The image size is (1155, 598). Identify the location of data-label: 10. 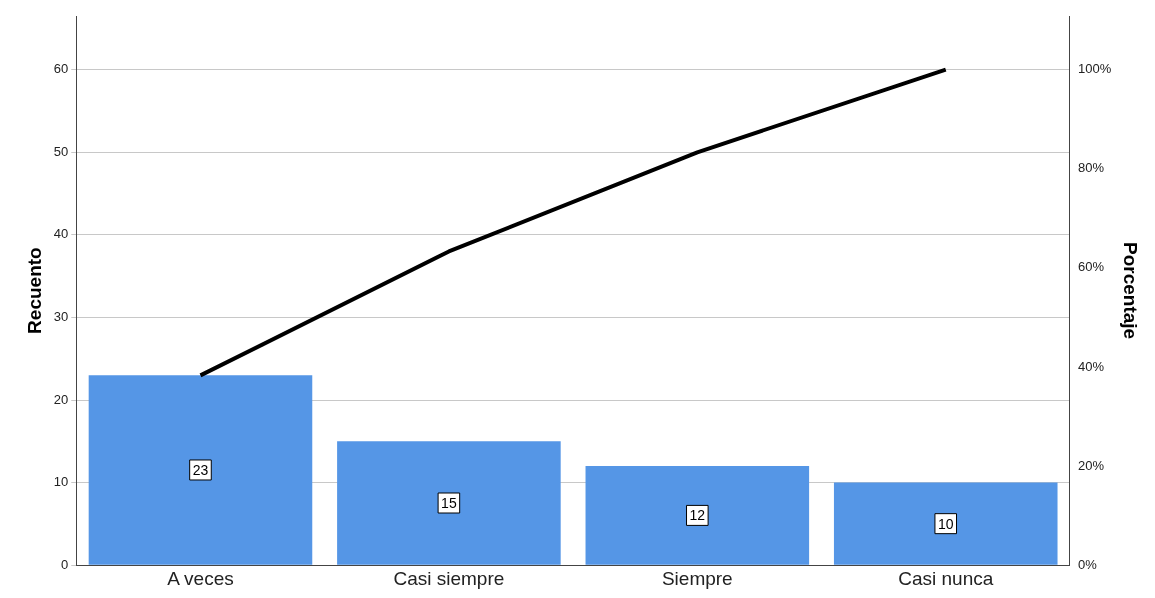
(945, 523).